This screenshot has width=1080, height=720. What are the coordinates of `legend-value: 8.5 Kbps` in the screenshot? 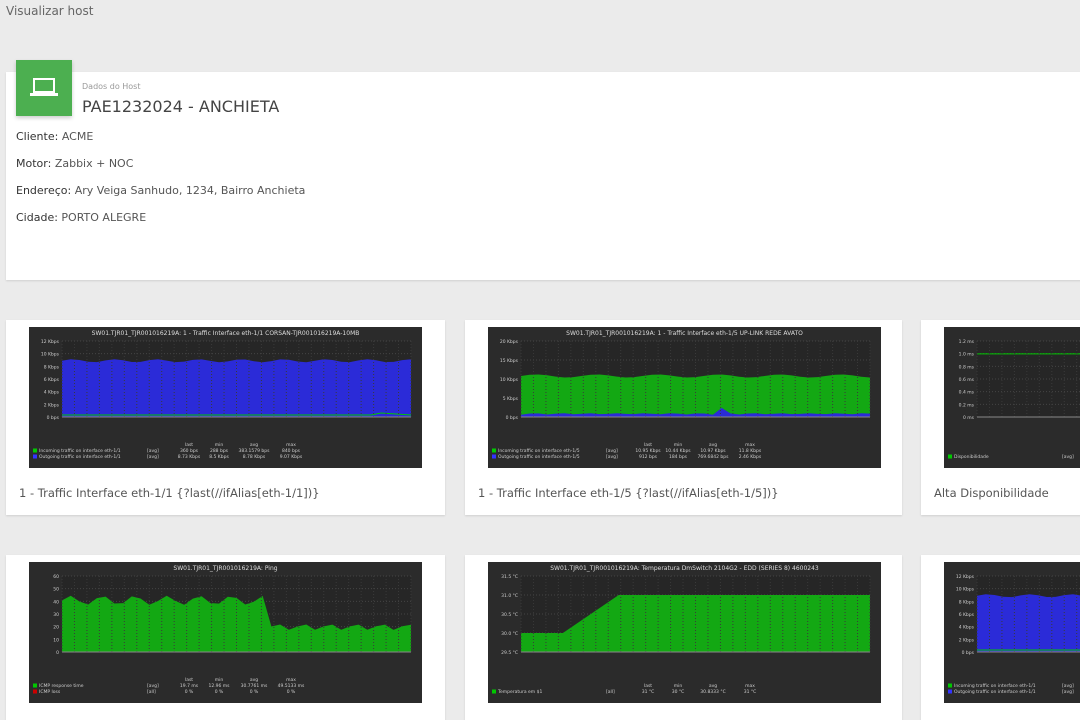 It's located at (219, 457).